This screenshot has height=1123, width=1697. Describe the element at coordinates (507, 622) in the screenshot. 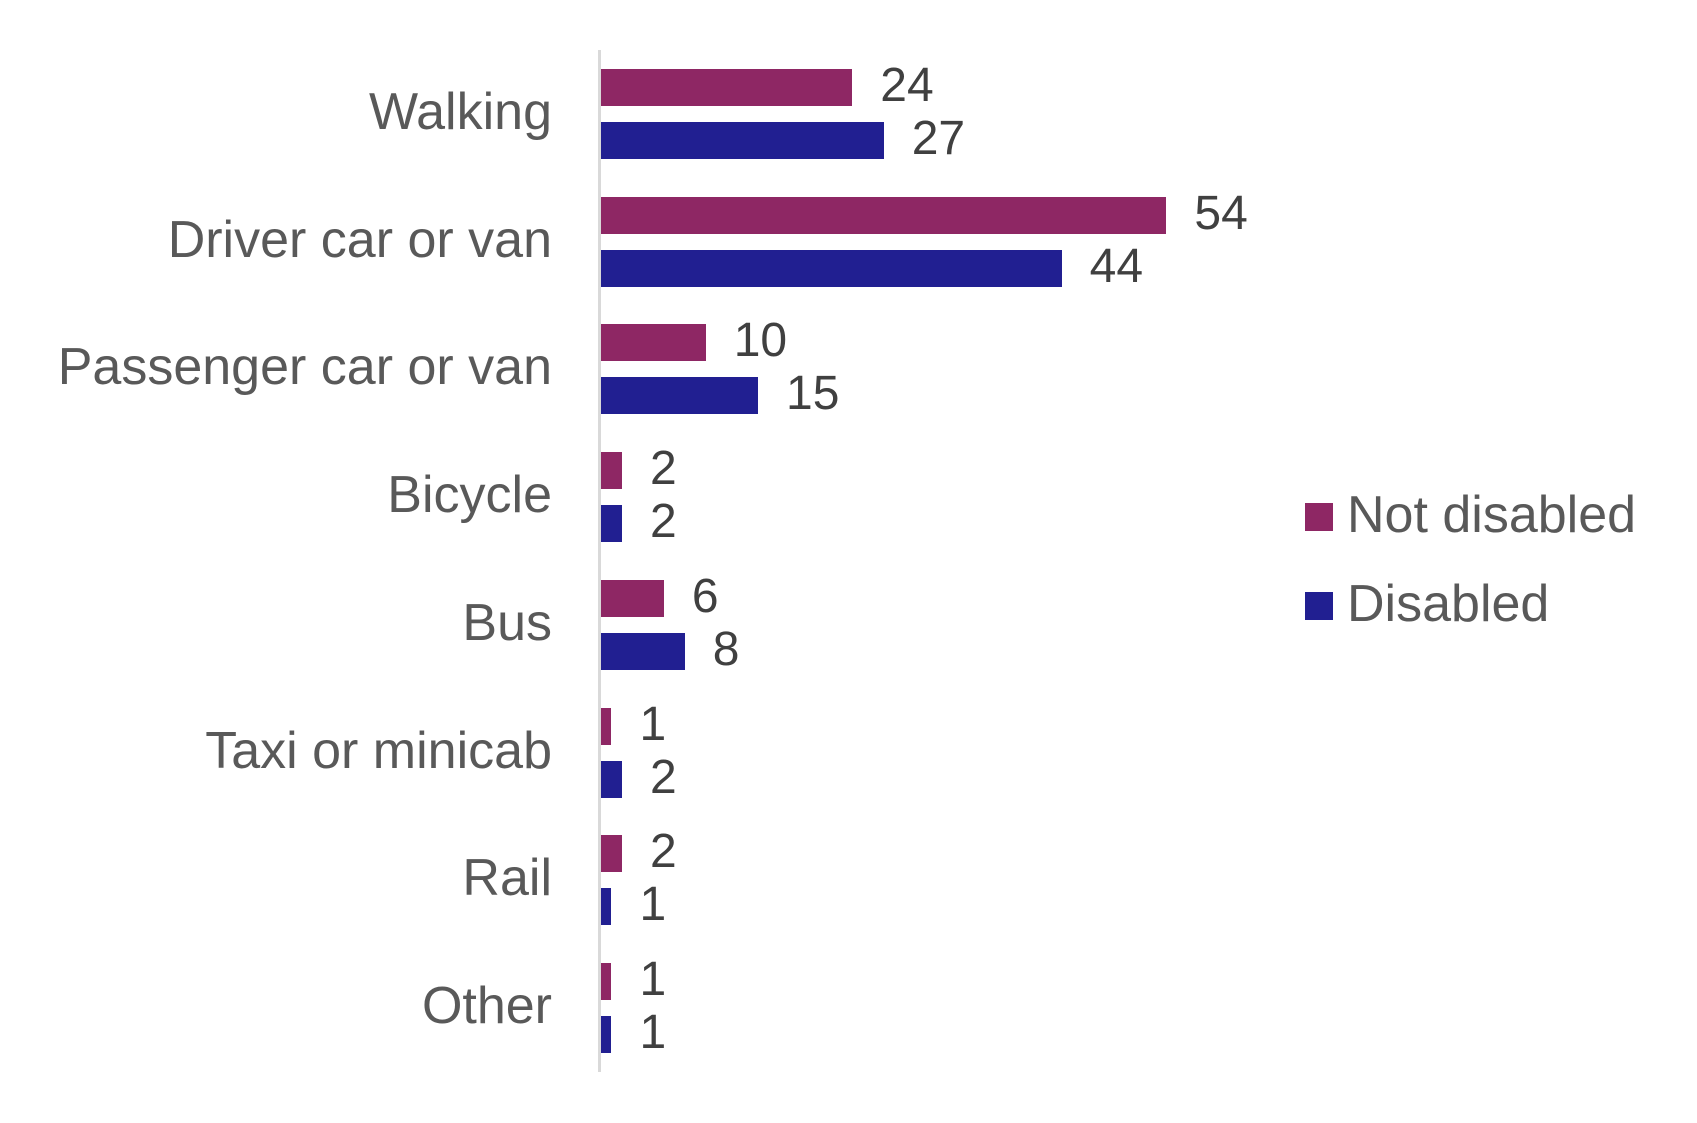

I see `category-label-bus: Bus` at that location.